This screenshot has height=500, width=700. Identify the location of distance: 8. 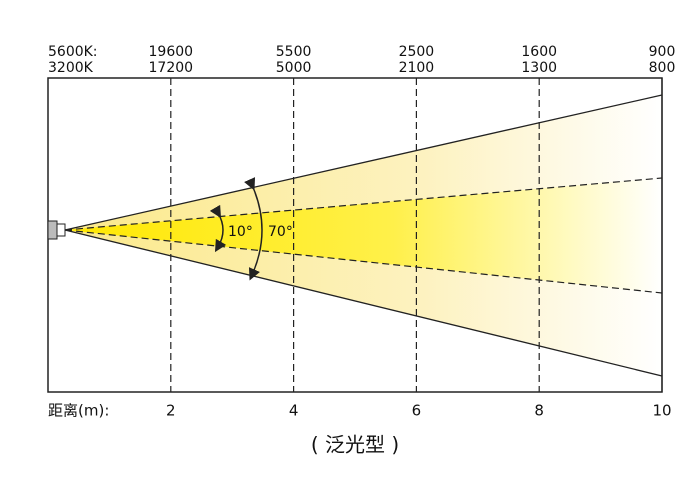
(539, 411).